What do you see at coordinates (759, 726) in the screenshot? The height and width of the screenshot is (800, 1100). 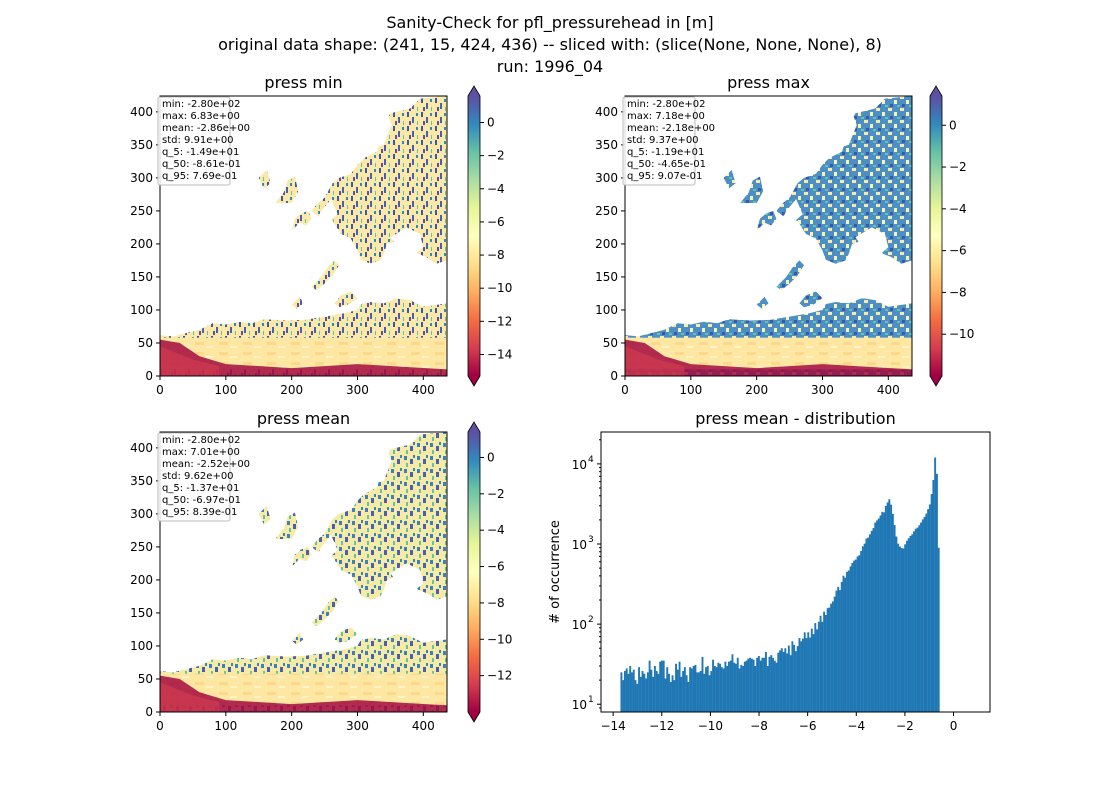 I see `x-tick-label: −8` at bounding box center [759, 726].